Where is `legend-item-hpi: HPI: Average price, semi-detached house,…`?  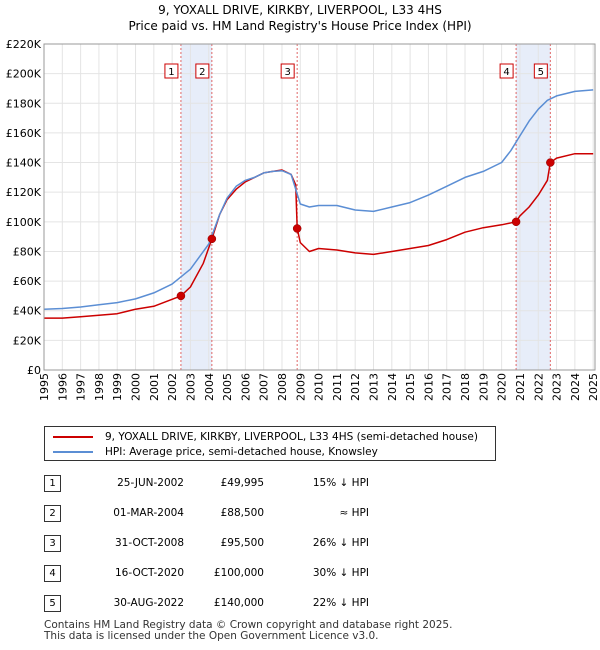 legend-item-hpi: HPI: Average price, semi-detached house,… is located at coordinates (215, 452).